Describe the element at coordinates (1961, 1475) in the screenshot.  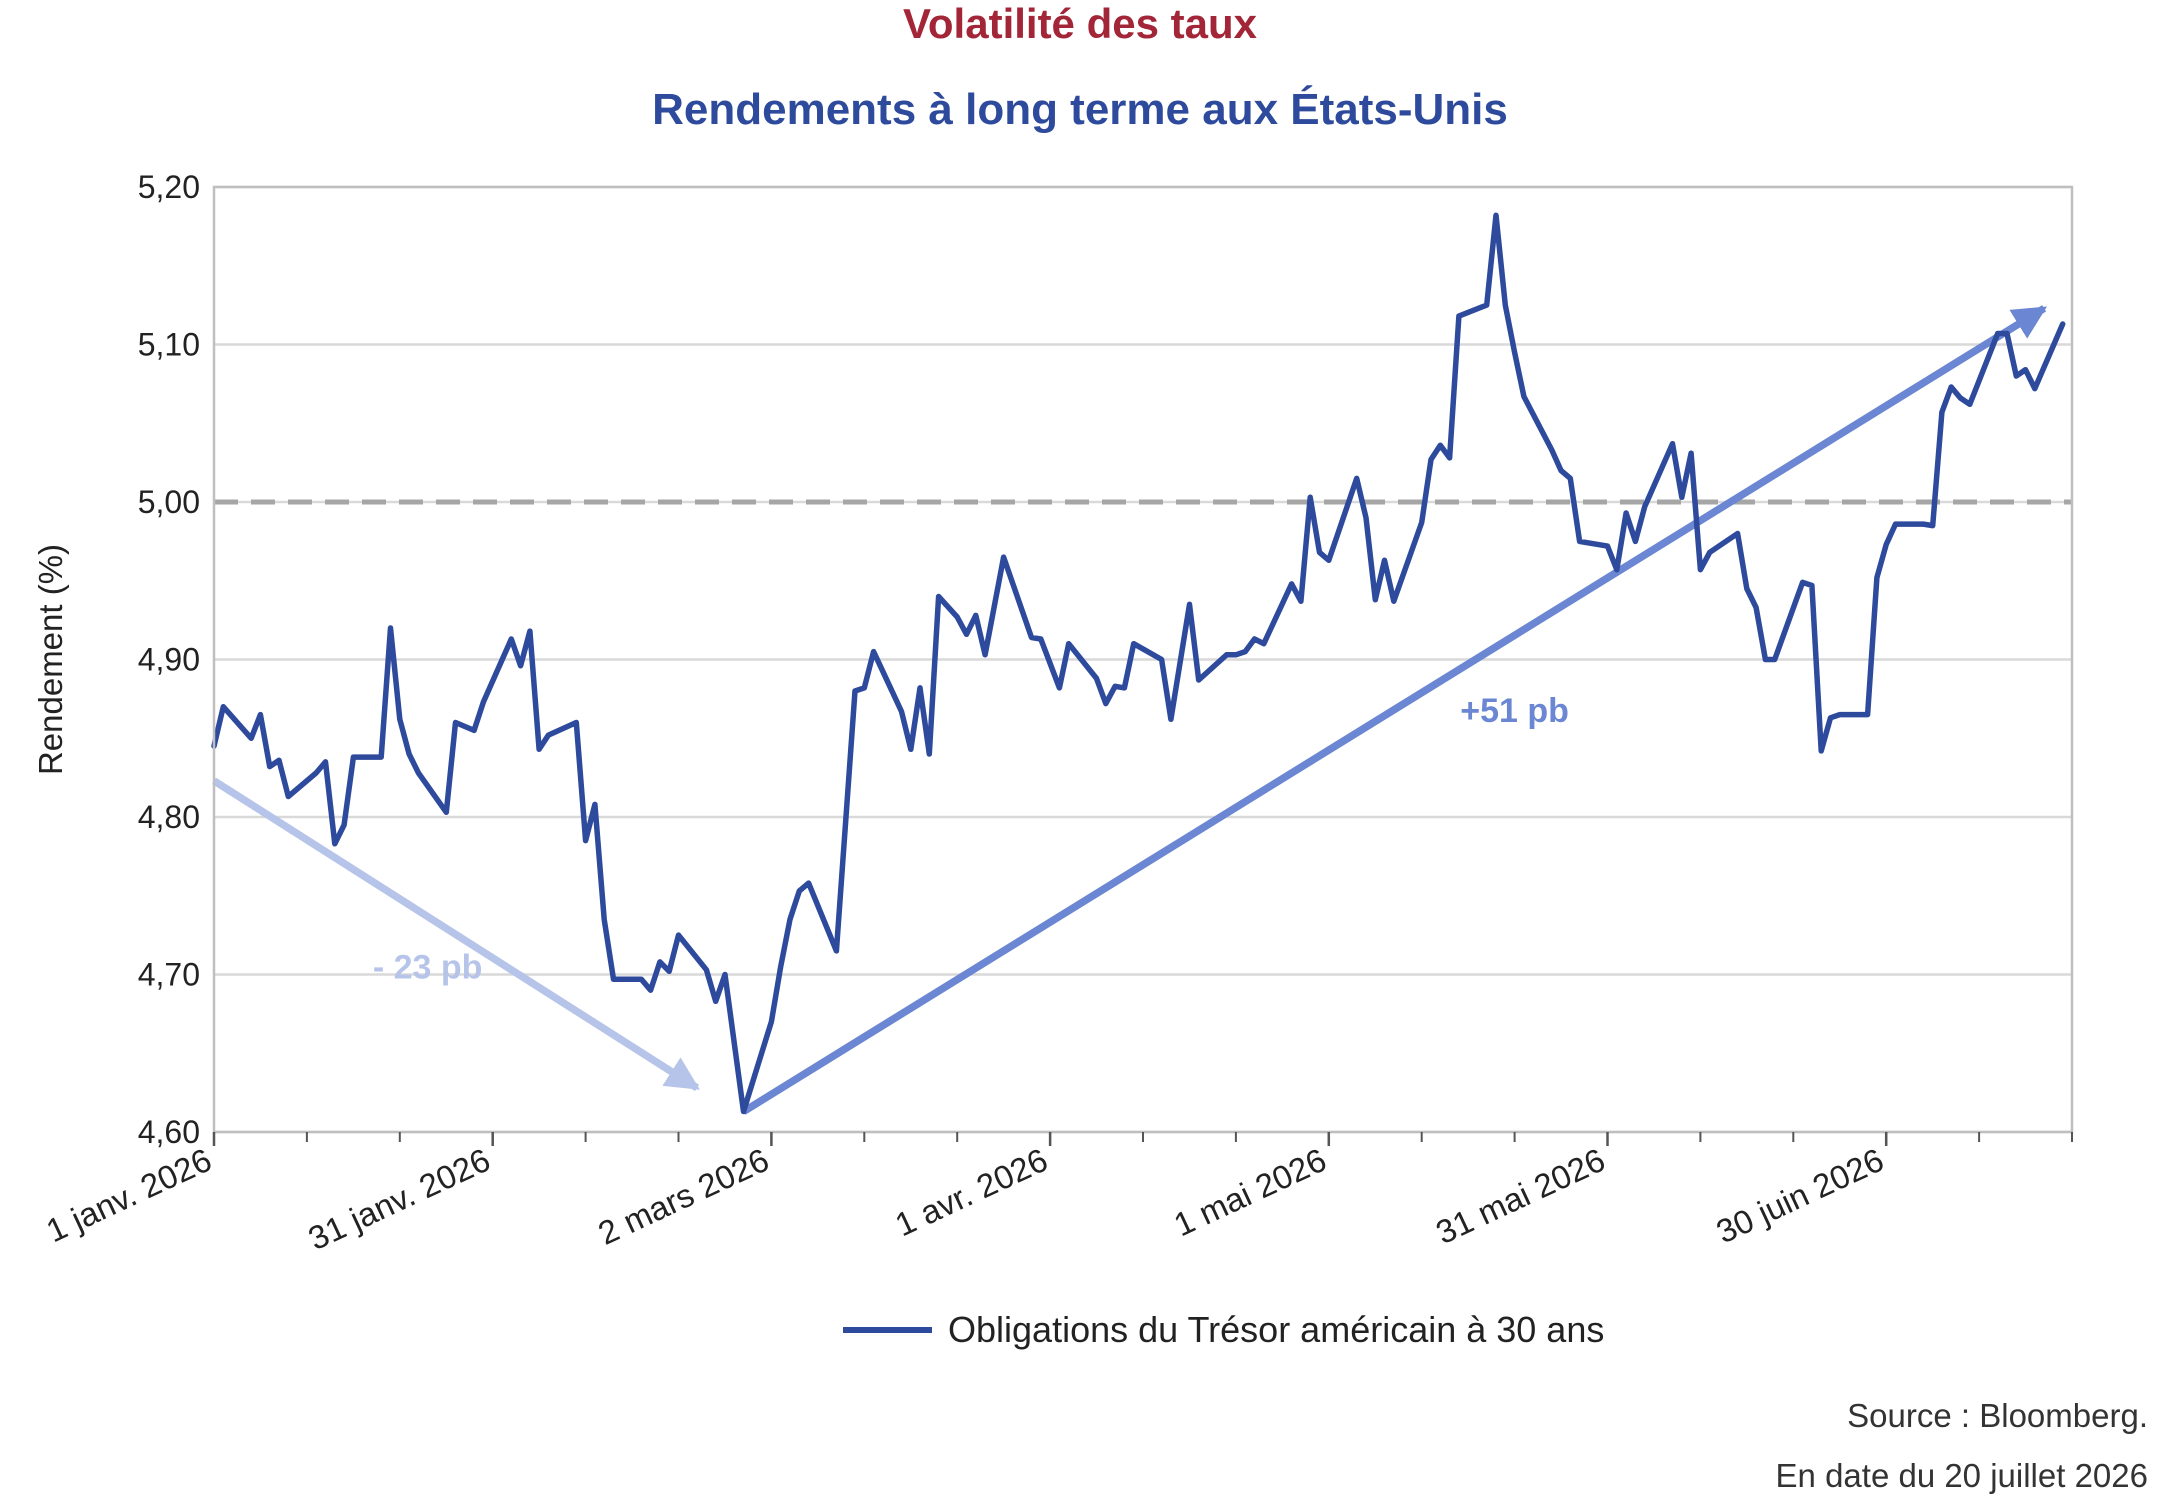
I see `date-note: En date du 20 juillet 2026` at that location.